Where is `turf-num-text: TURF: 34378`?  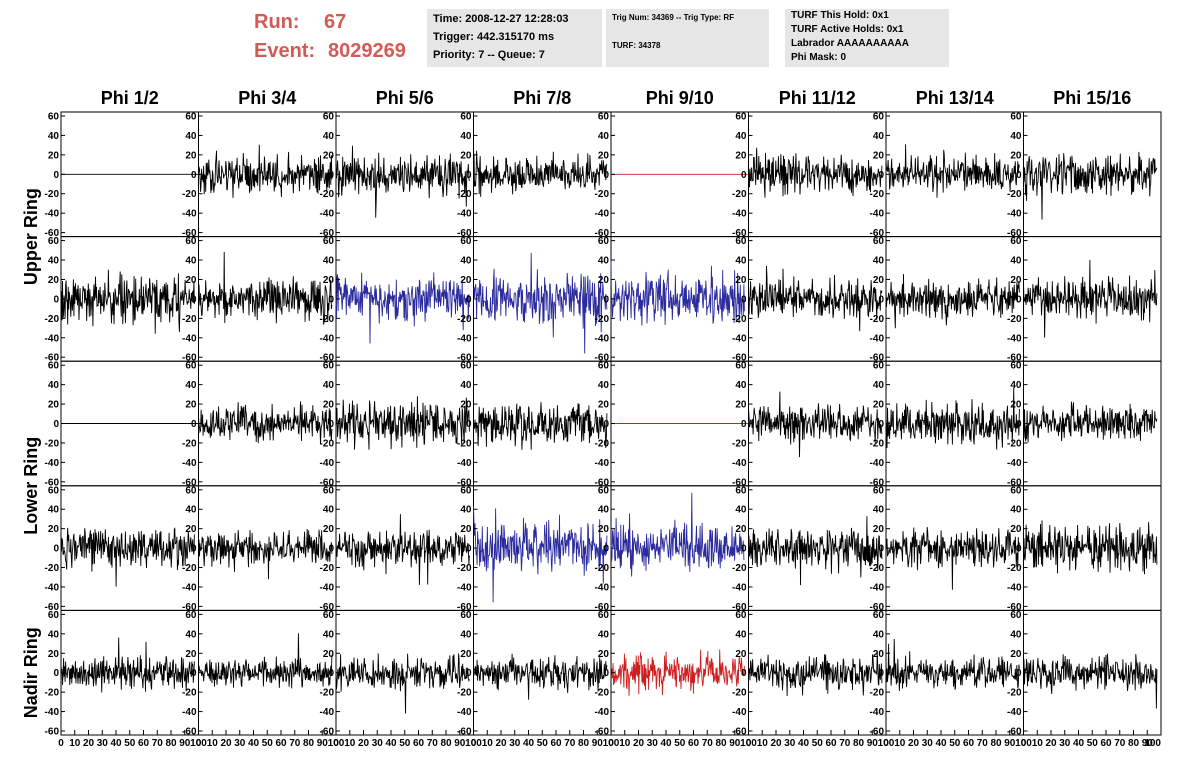
turf-num-text: TURF: 34378 is located at coordinates (636, 45).